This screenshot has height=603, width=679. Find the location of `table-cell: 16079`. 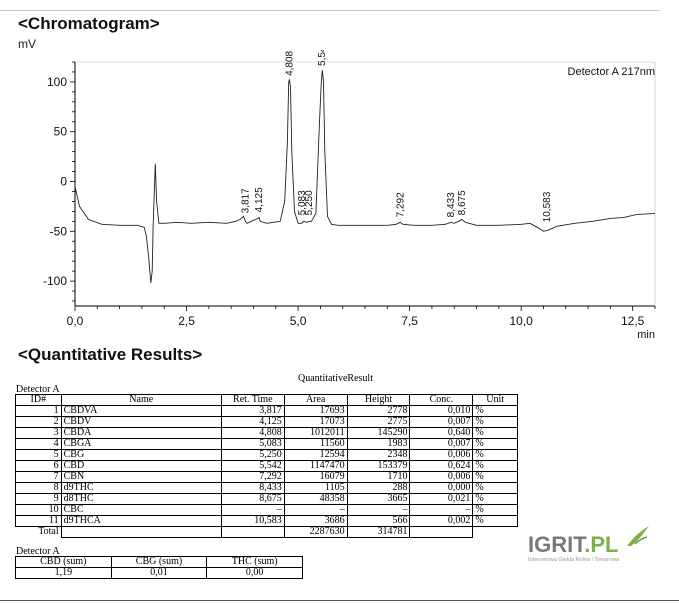

table-cell: 16079 is located at coordinates (315, 477).